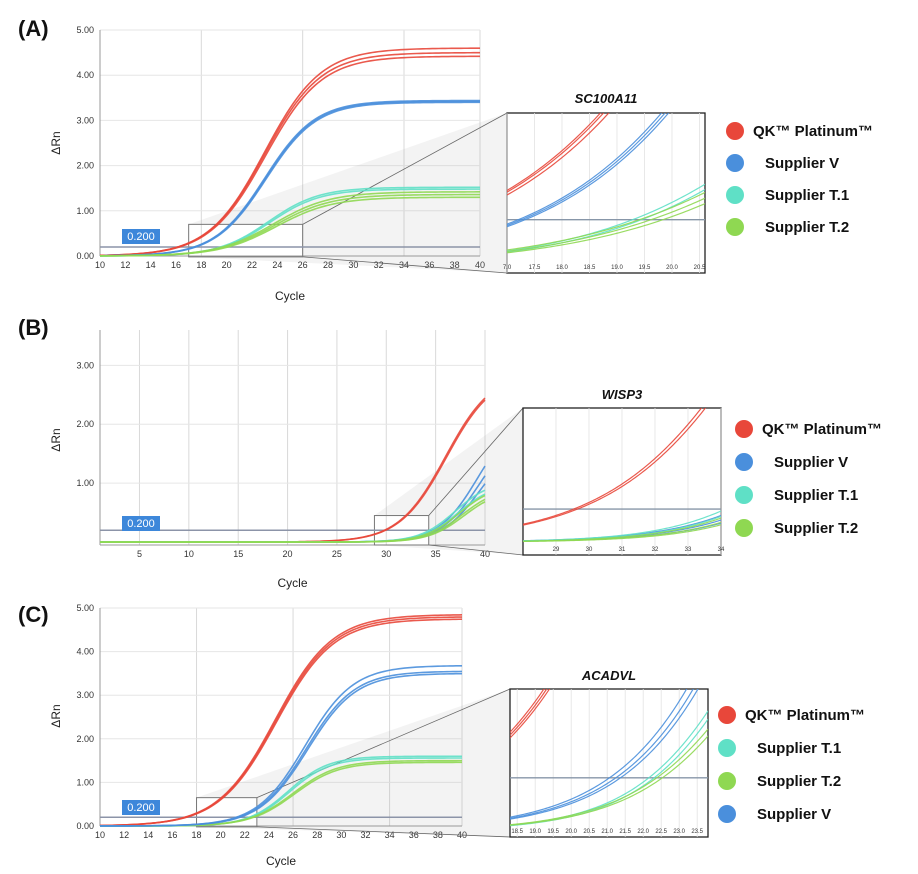 Image resolution: width=918 pixels, height=874 pixels. What do you see at coordinates (85, 608) in the screenshot?
I see `y-tick-label: 5.00` at bounding box center [85, 608].